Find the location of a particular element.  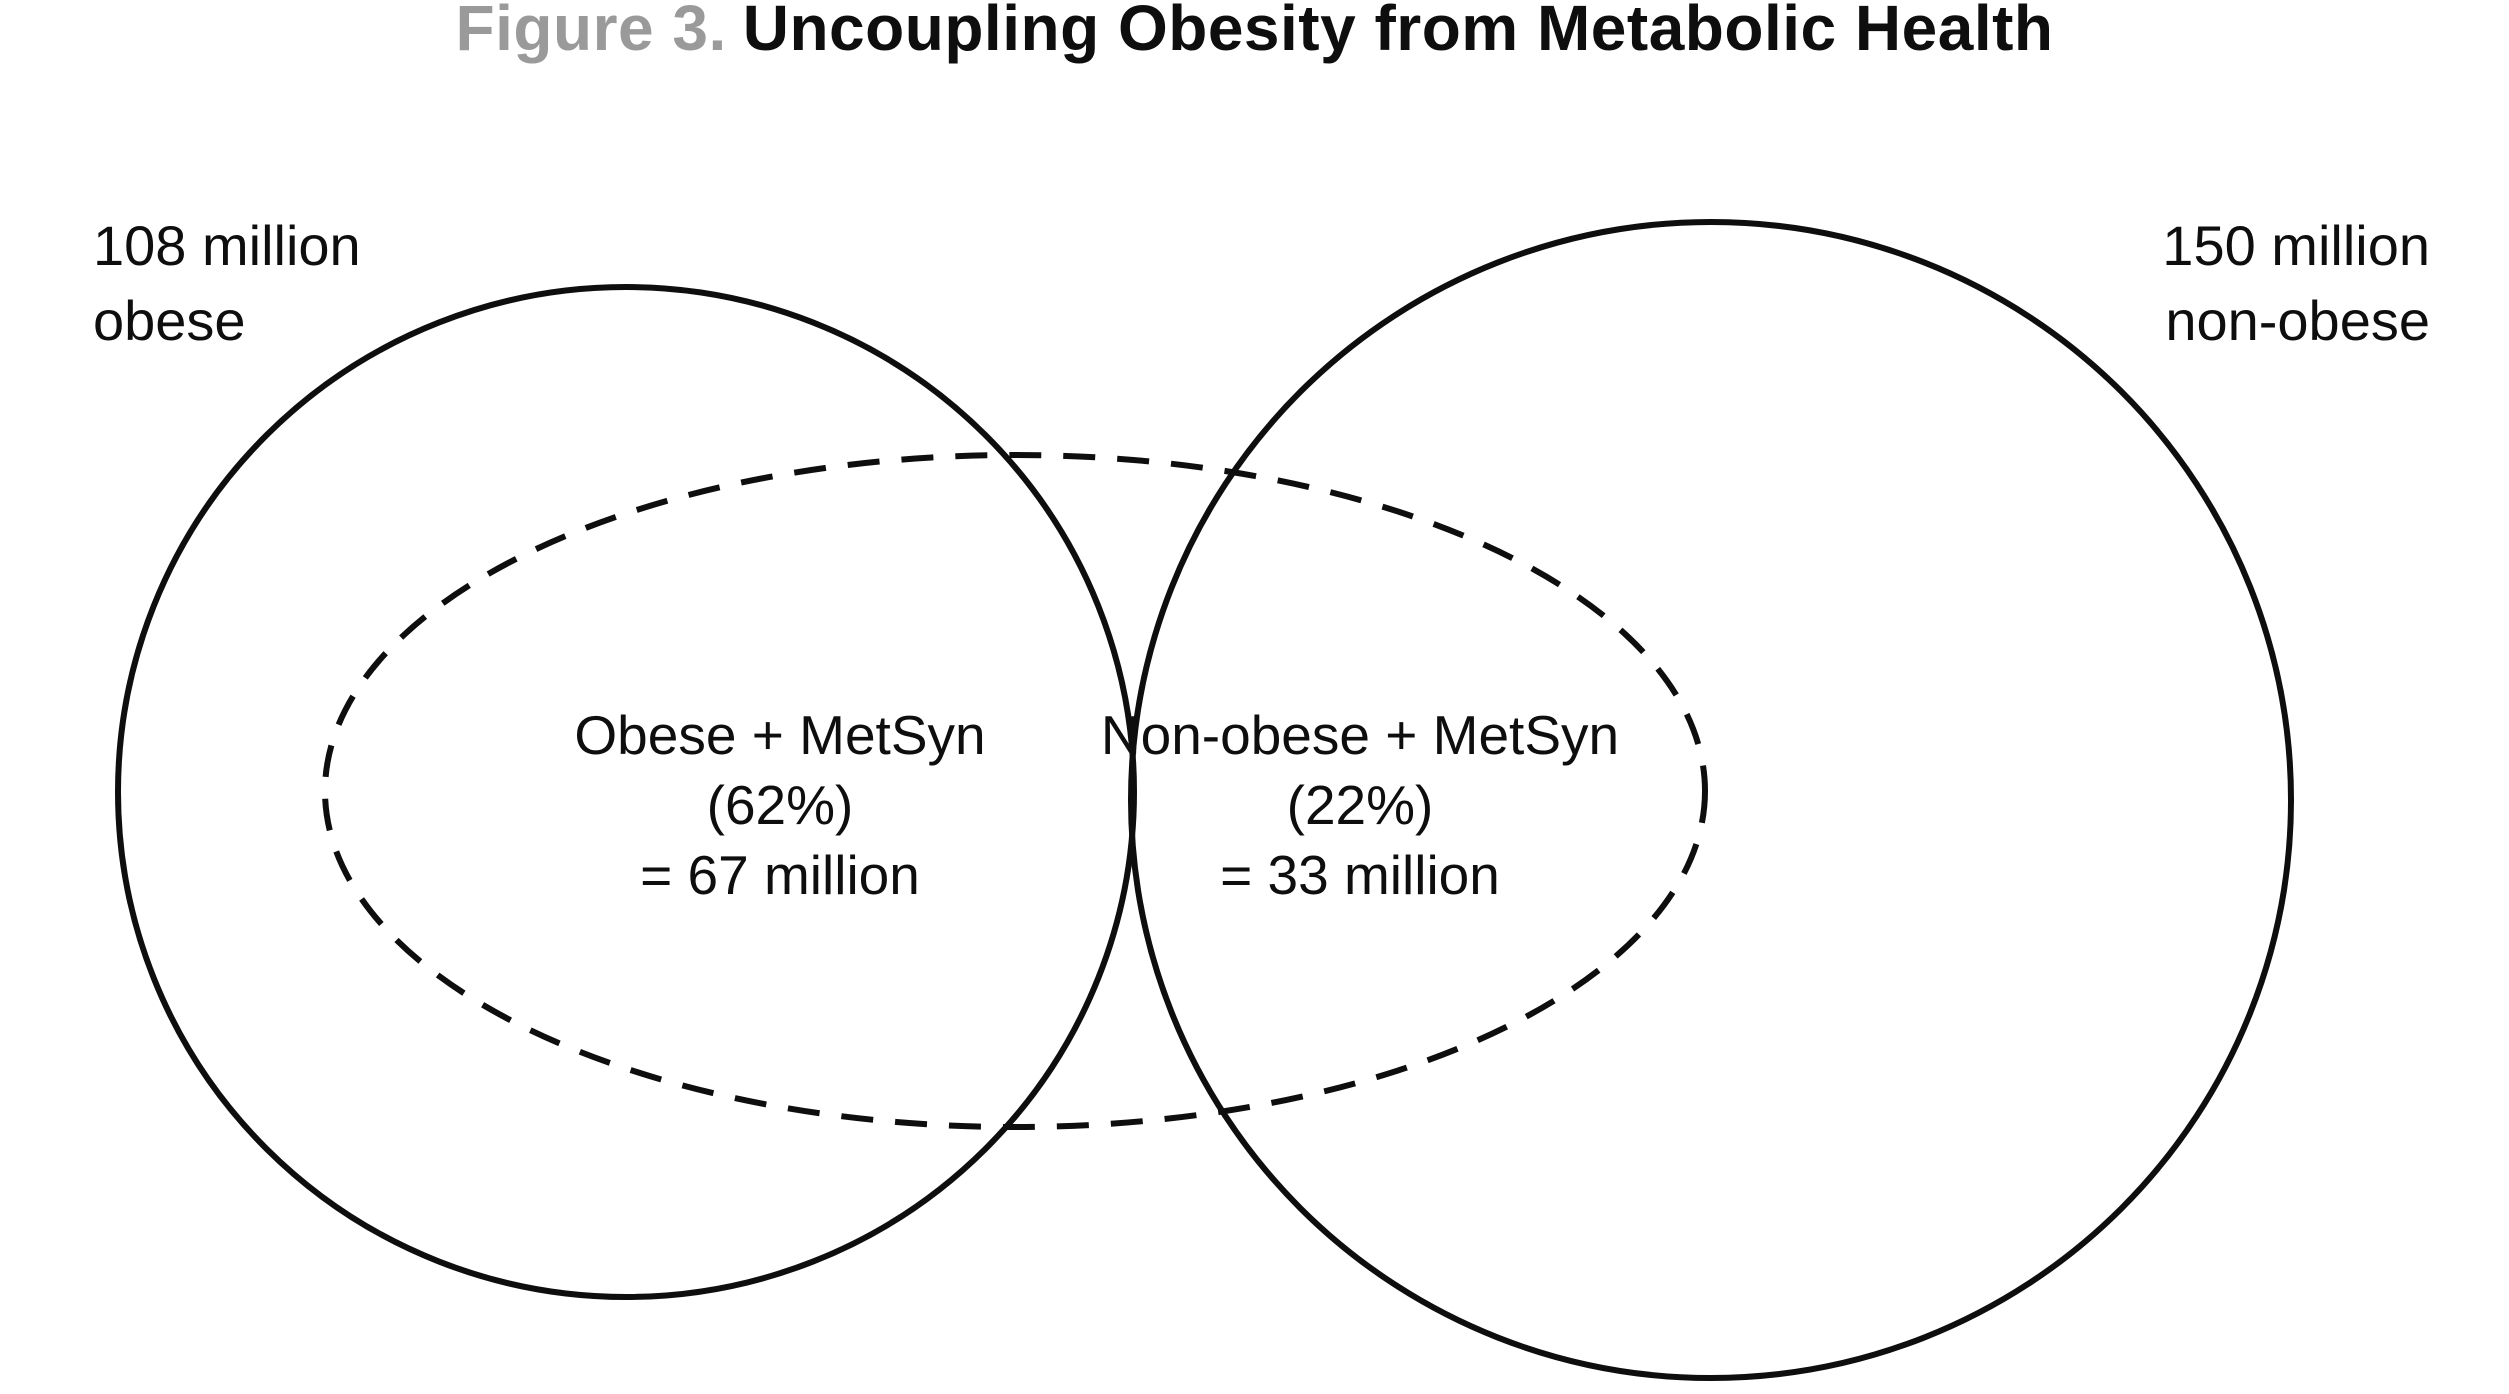

non-obese-metsyn-label: Non-obese + MetSyn (22%) = 33 million is located at coordinates (1360, 805).